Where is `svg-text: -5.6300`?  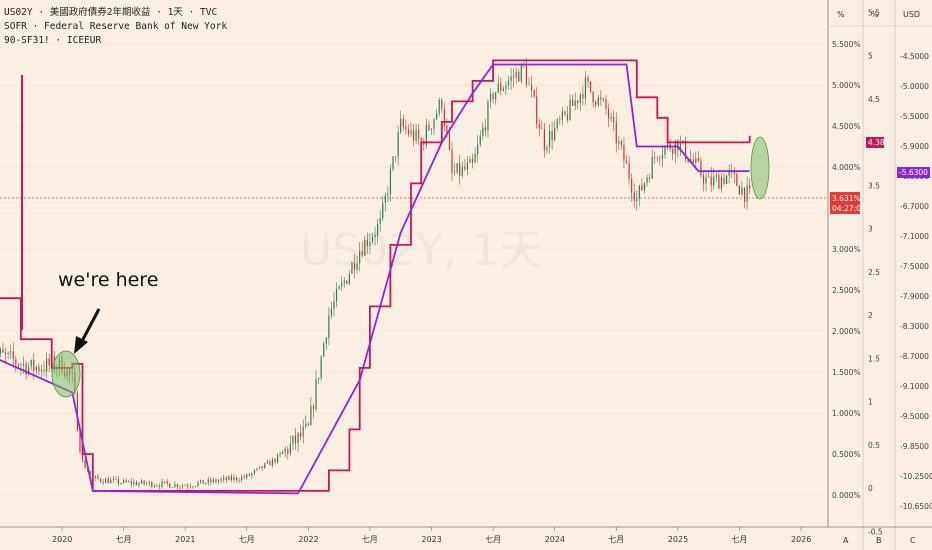
svg-text: -5.6300 is located at coordinates (913, 172).